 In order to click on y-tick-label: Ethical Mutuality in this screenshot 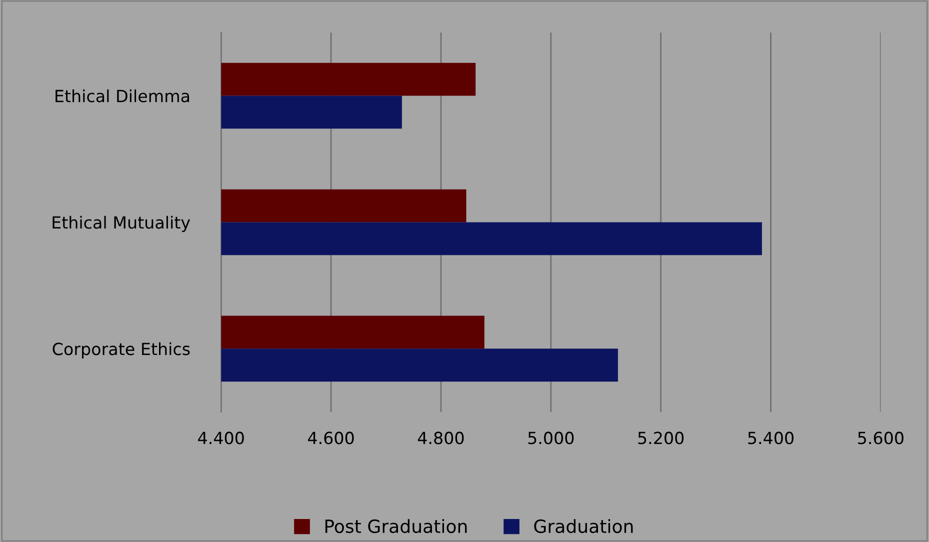, I will do `click(121, 224)`.